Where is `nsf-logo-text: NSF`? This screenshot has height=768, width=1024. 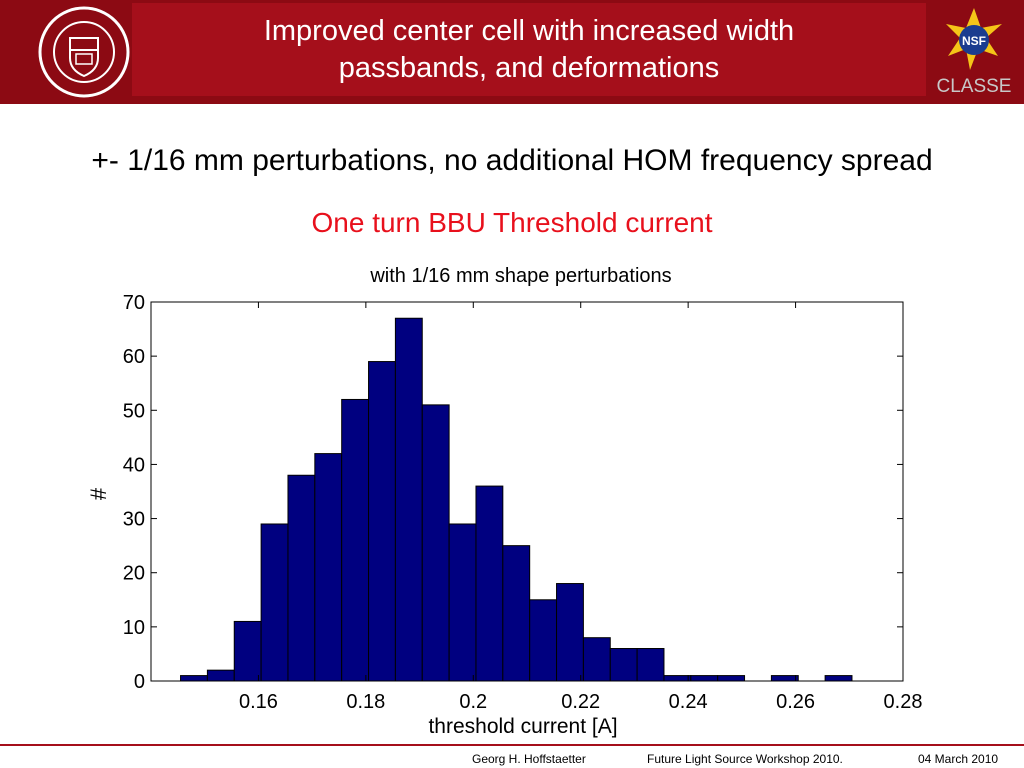 nsf-logo-text: NSF is located at coordinates (974, 41).